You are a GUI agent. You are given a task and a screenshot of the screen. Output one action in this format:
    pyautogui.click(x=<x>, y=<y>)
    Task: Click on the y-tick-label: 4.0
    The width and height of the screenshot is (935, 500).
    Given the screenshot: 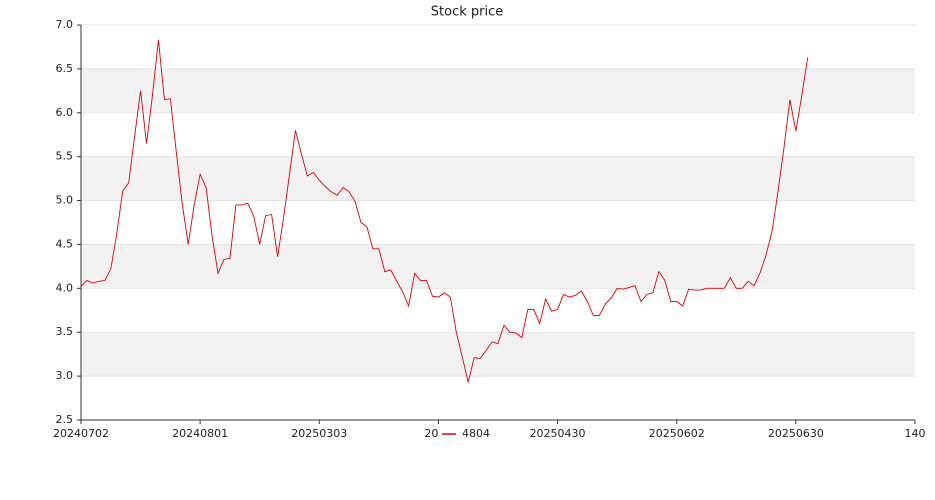 What is the action you would take?
    pyautogui.click(x=65, y=287)
    